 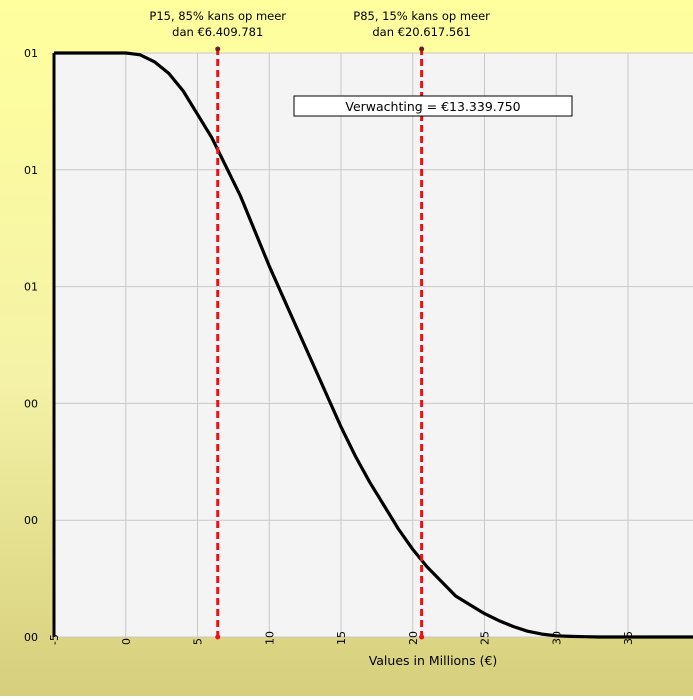 What do you see at coordinates (126, 641) in the screenshot?
I see `x-tick-label: 0` at bounding box center [126, 641].